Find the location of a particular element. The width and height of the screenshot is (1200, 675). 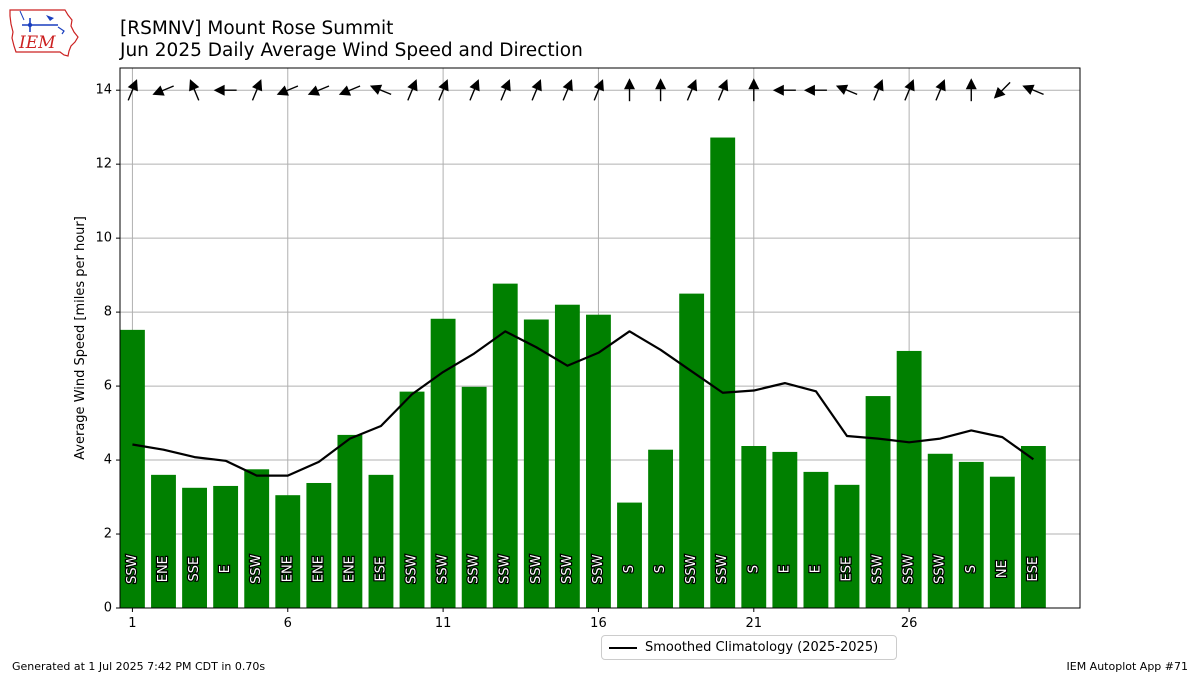

iem-logo: IEM is located at coordinates (44, 34).